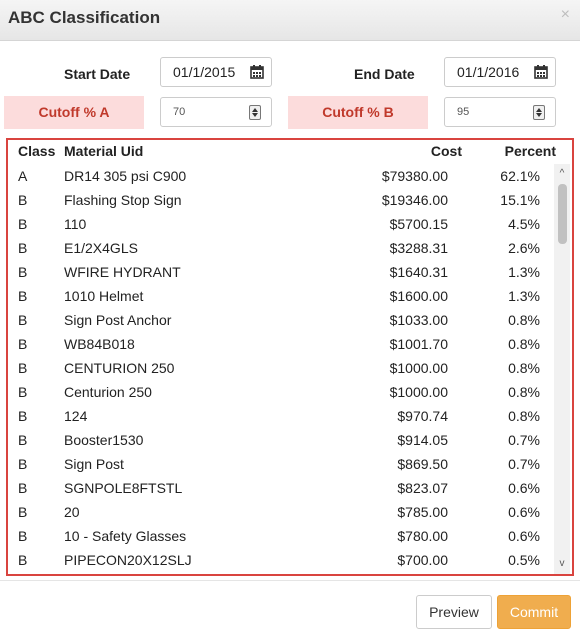 The width and height of the screenshot is (580, 631). What do you see at coordinates (282, 296) in the screenshot?
I see `table-row: B 1010 Helmet $1600.00 1.3%` at bounding box center [282, 296].